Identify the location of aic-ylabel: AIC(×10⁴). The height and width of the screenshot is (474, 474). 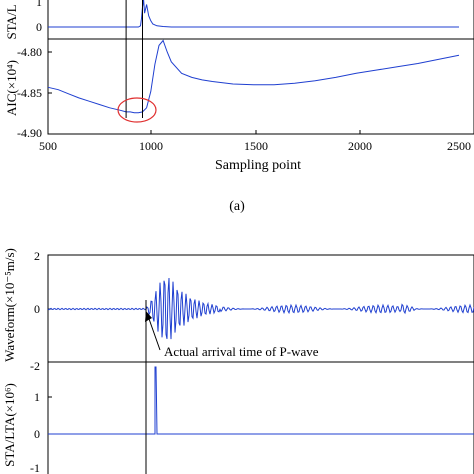
(11, 88).